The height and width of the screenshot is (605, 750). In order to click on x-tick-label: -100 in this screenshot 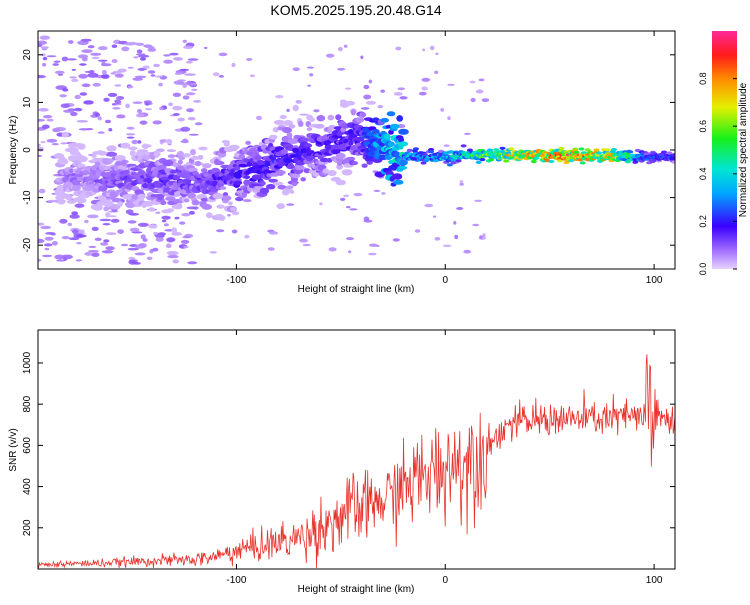, I will do `click(236, 580)`.